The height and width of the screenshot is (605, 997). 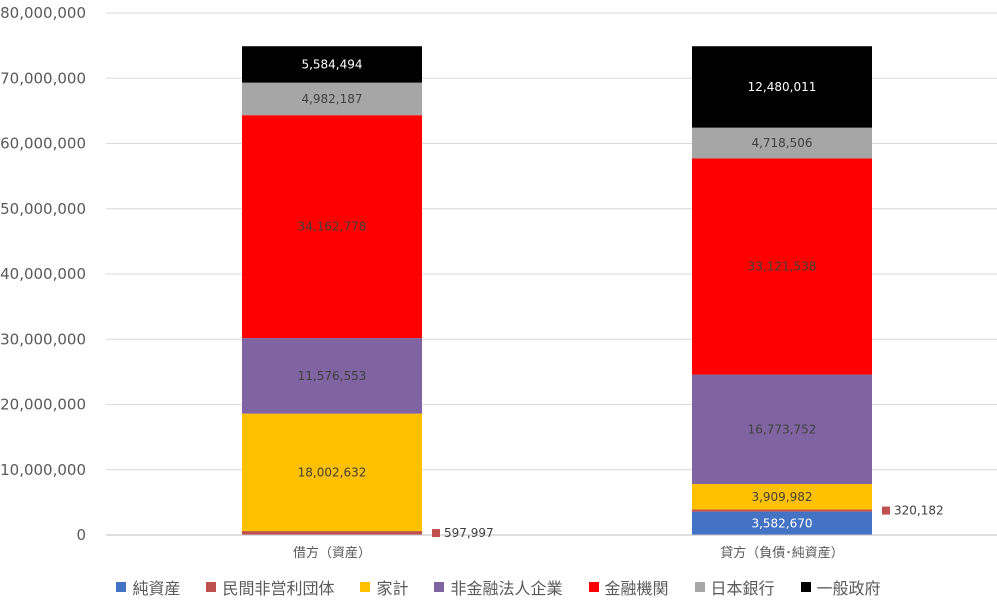 I want to click on legend-item: 民間非営利団体, so click(x=270, y=587).